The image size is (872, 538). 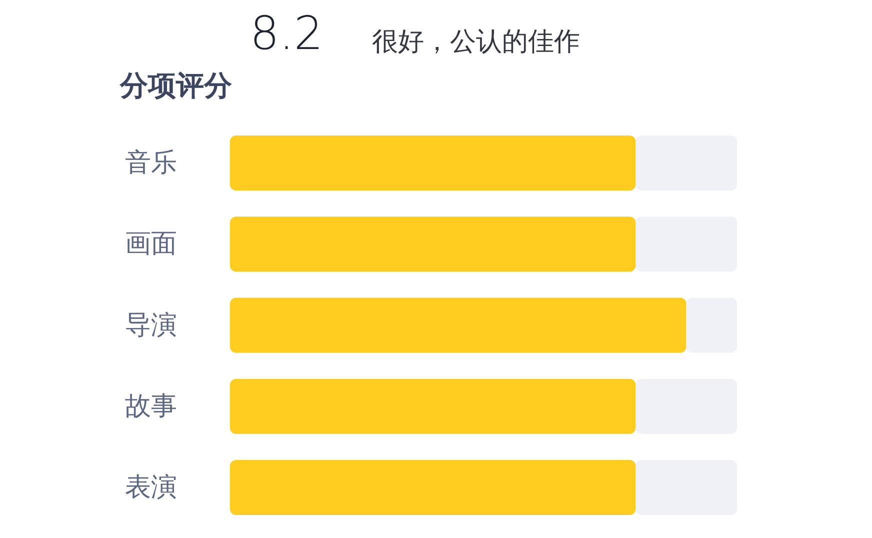 I want to click on subtitle: 很好，公认的佳作, so click(x=476, y=42).